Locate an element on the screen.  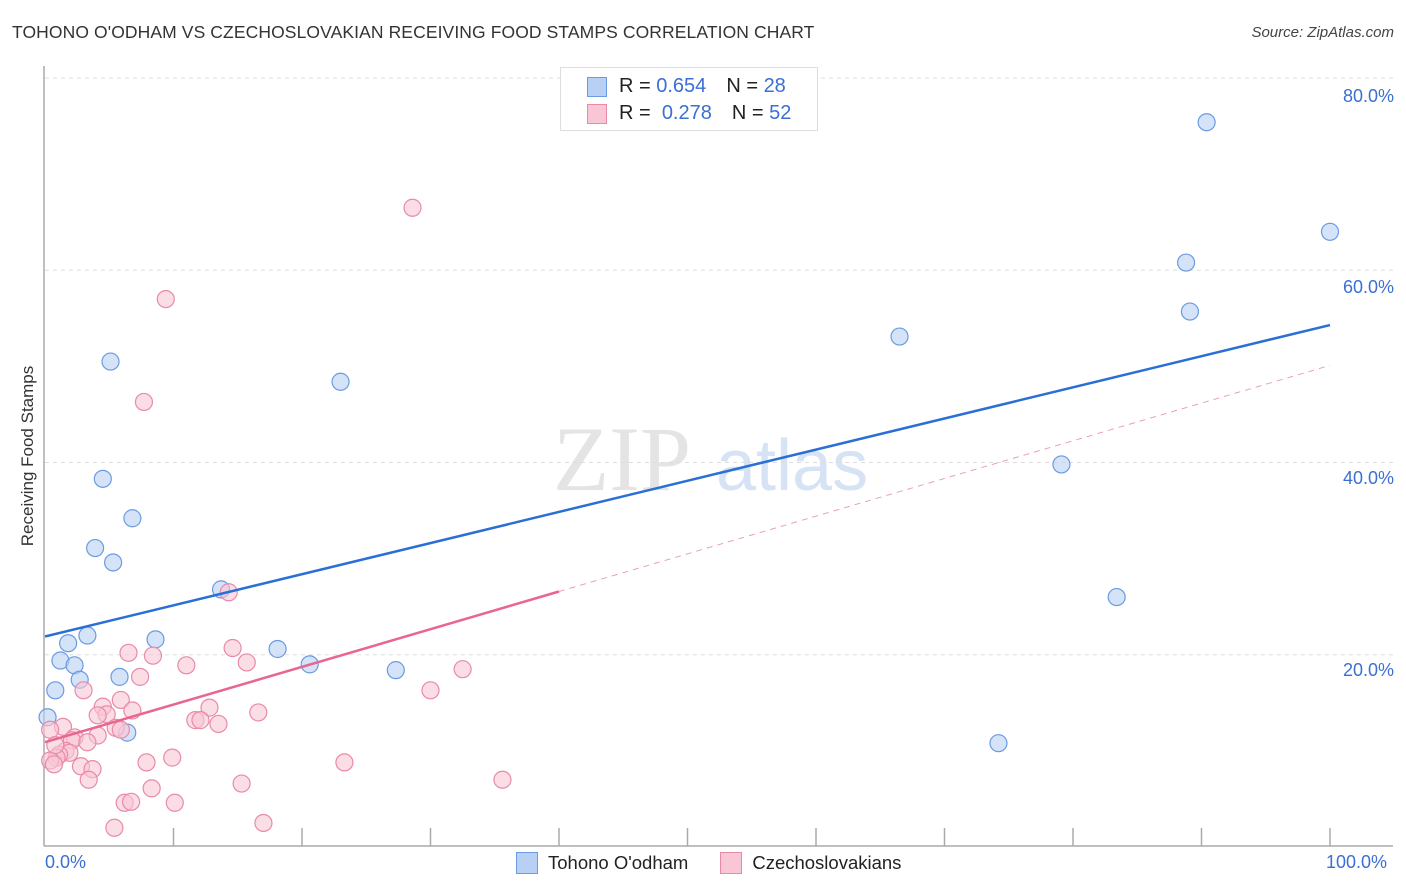
x-tick-label: 100.0% is located at coordinates (1357, 862).